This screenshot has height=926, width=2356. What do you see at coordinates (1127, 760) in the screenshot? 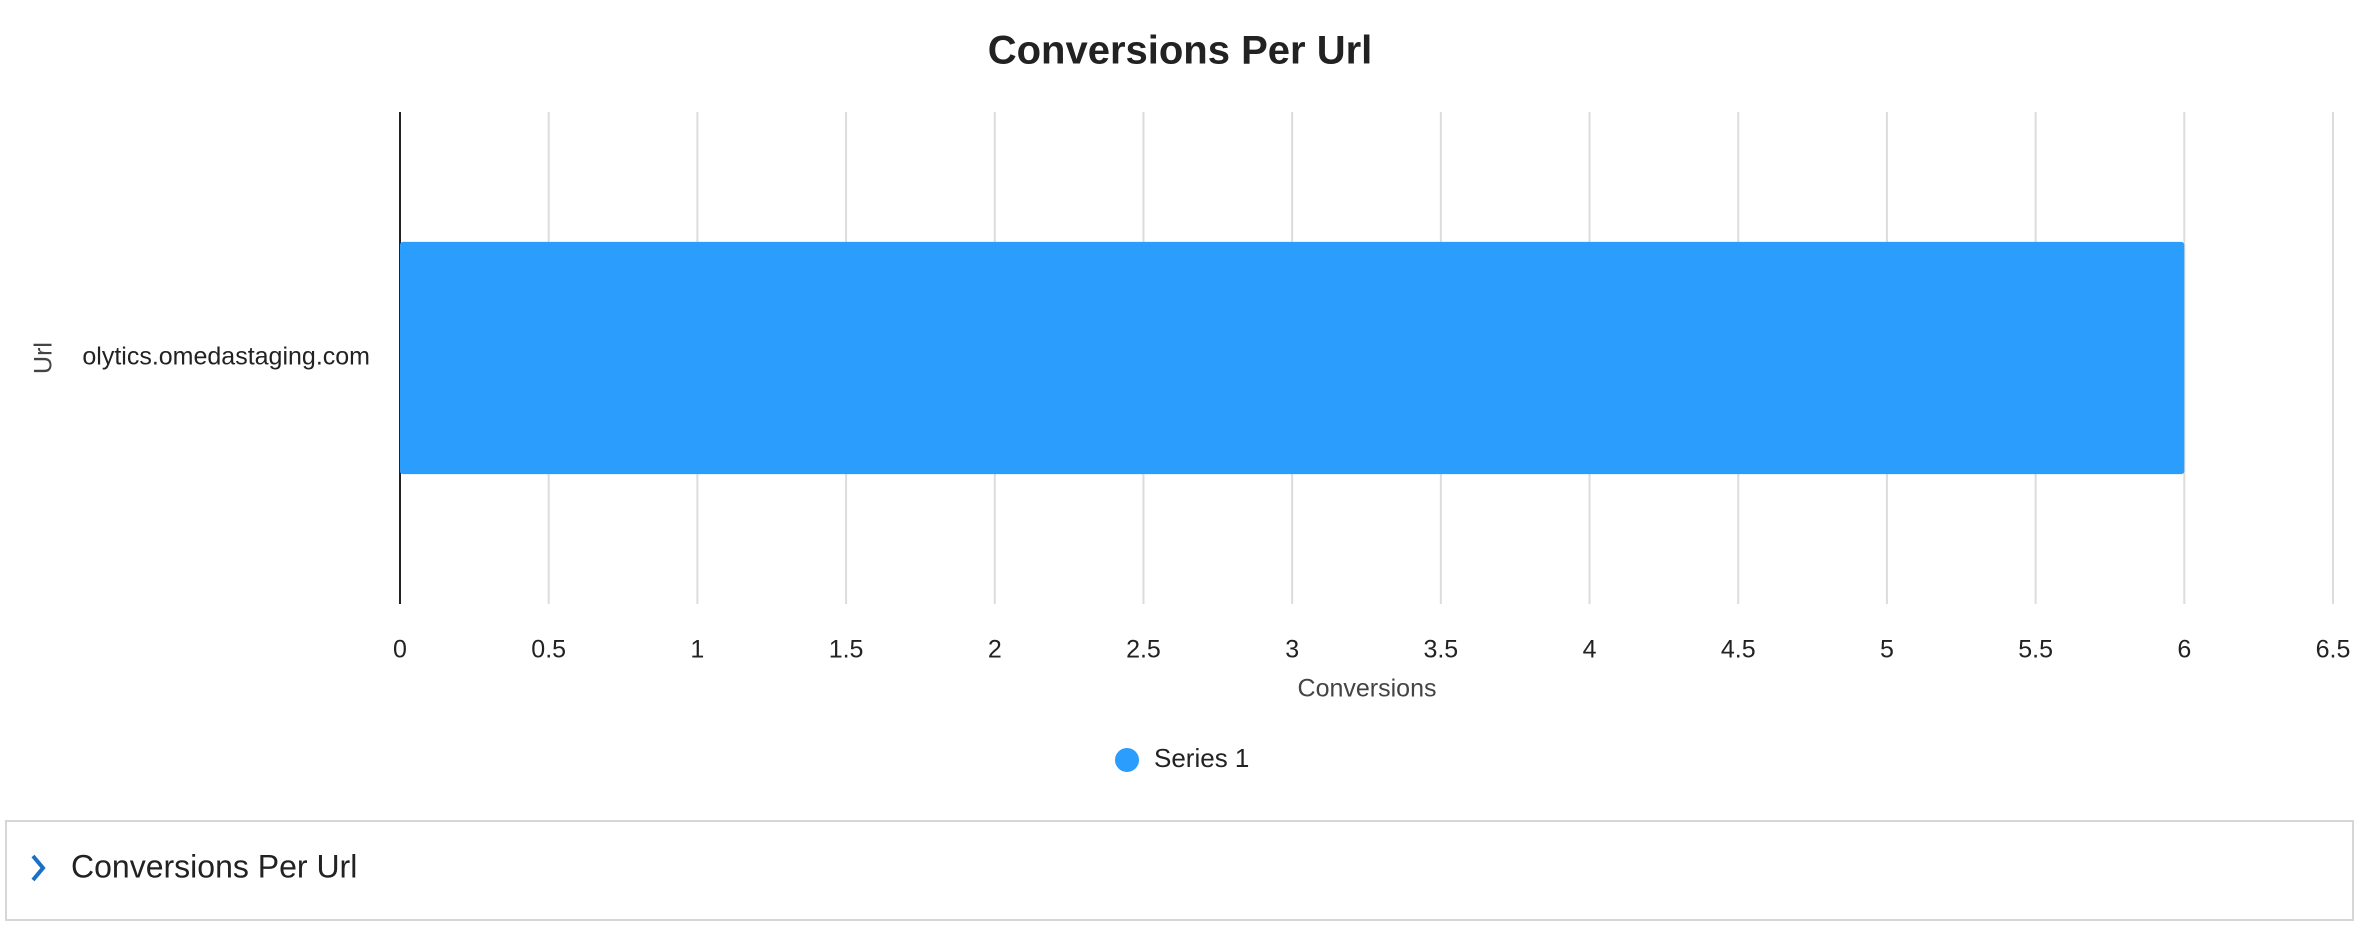
I see `legend-marker` at bounding box center [1127, 760].